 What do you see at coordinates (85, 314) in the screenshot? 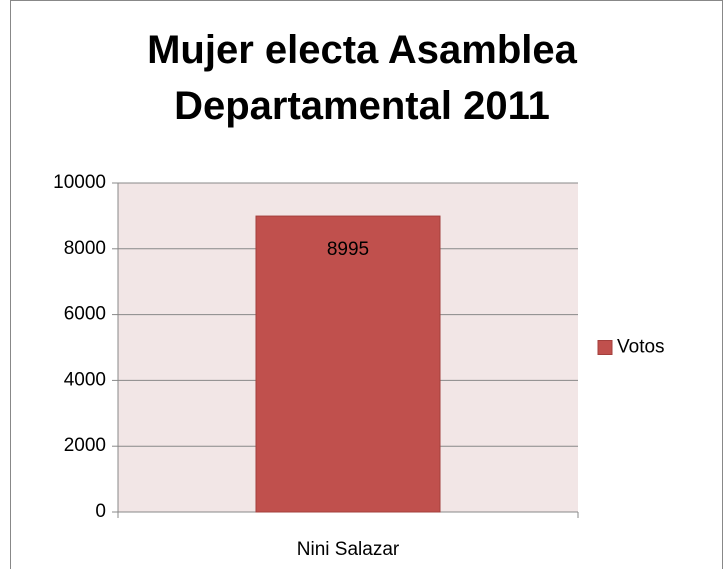
I see `y-tick-label: 6000` at bounding box center [85, 314].